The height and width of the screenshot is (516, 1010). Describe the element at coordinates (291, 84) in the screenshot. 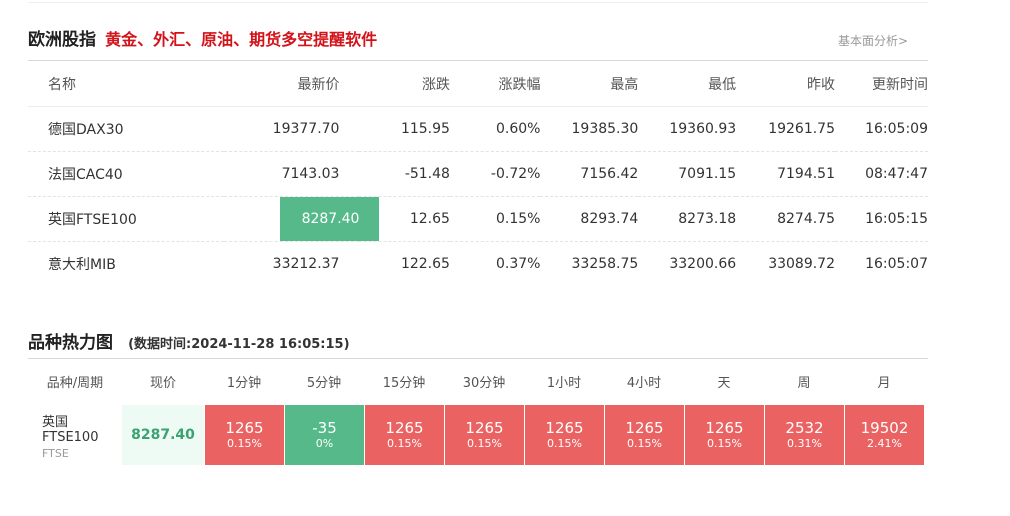

I see `column-header: 最新价` at that location.